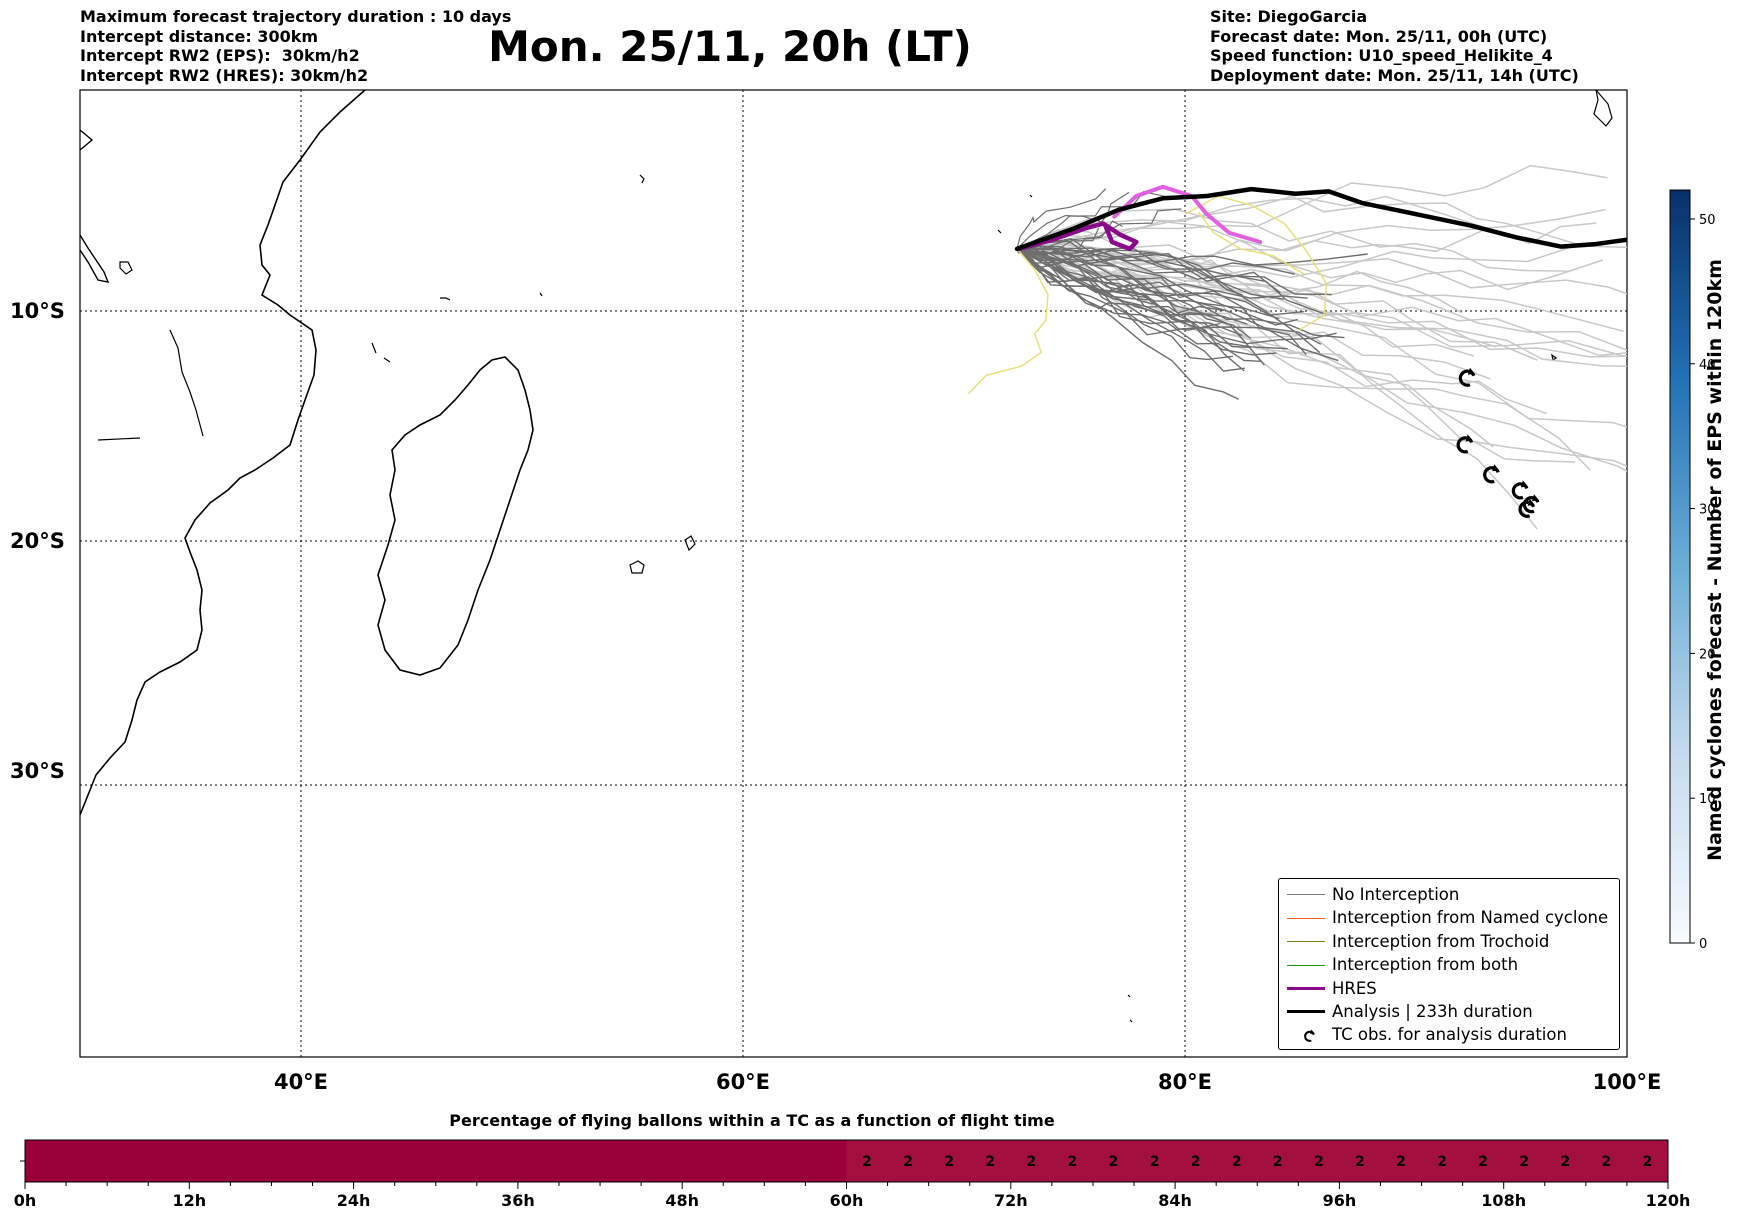  I want to click on legend-item: TC obs. for analysis duration, so click(1449, 1035).